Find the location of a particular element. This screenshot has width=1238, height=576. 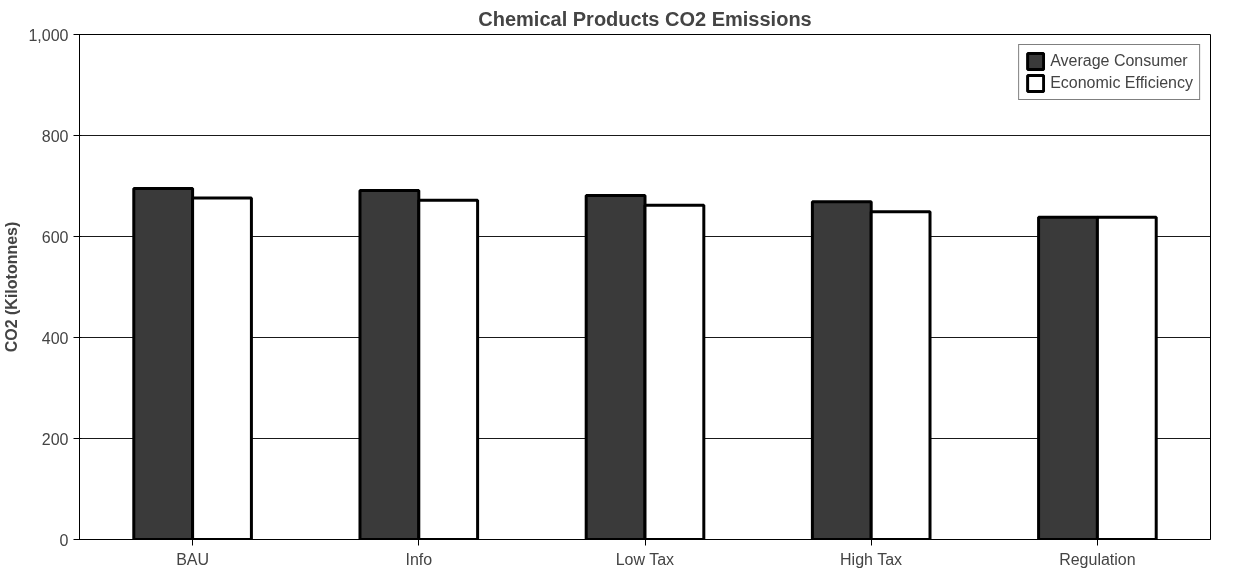

y-tick-label: 0 is located at coordinates (64, 540).